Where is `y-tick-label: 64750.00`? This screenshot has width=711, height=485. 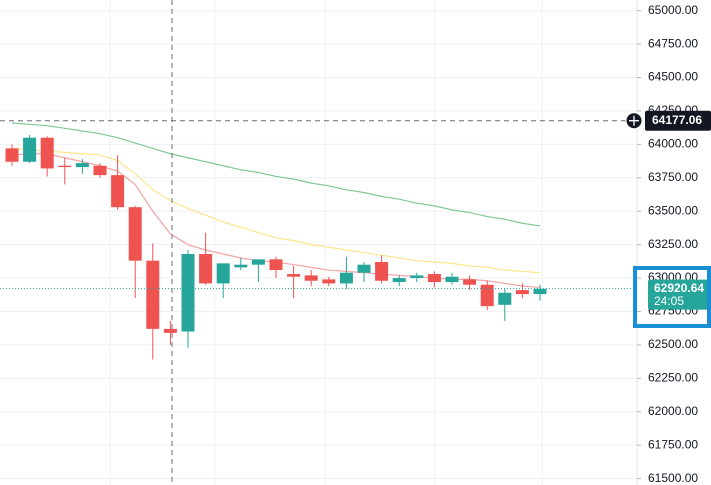
y-tick-label: 64750.00 is located at coordinates (673, 43).